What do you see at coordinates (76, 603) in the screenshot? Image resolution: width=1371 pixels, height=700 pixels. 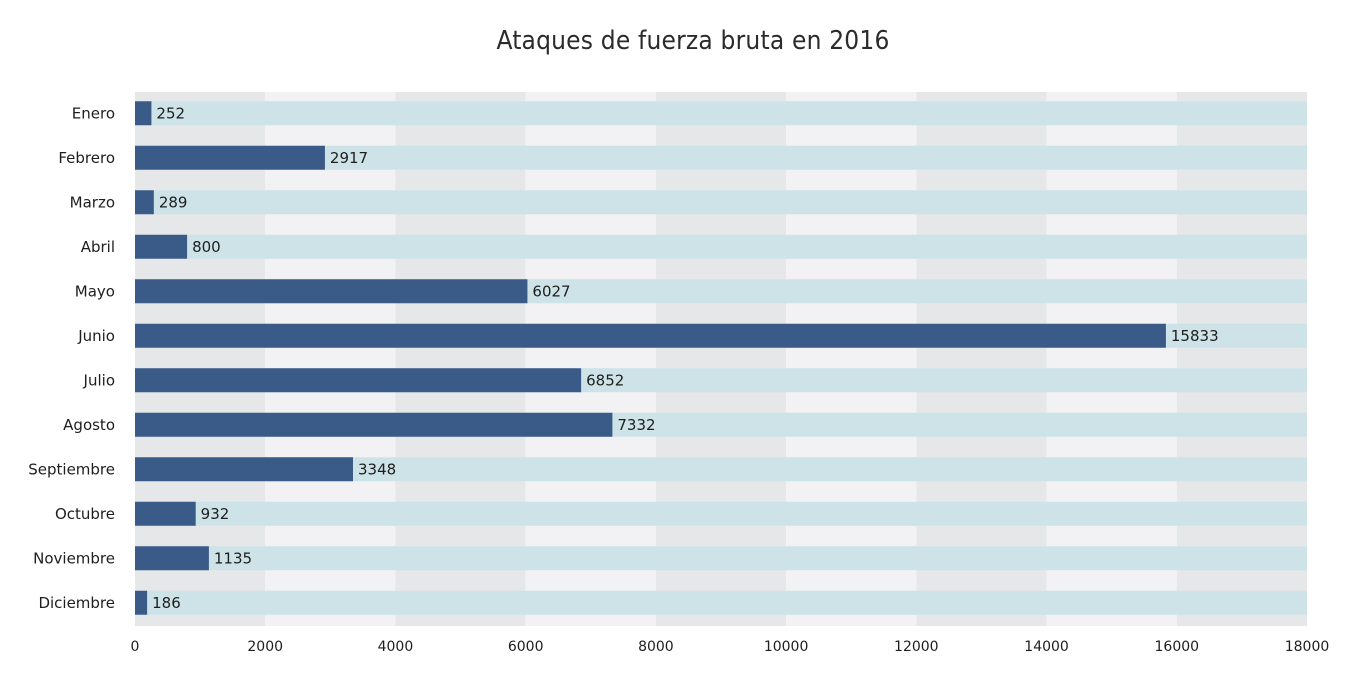 I see `category-label: Diciembre` at bounding box center [76, 603].